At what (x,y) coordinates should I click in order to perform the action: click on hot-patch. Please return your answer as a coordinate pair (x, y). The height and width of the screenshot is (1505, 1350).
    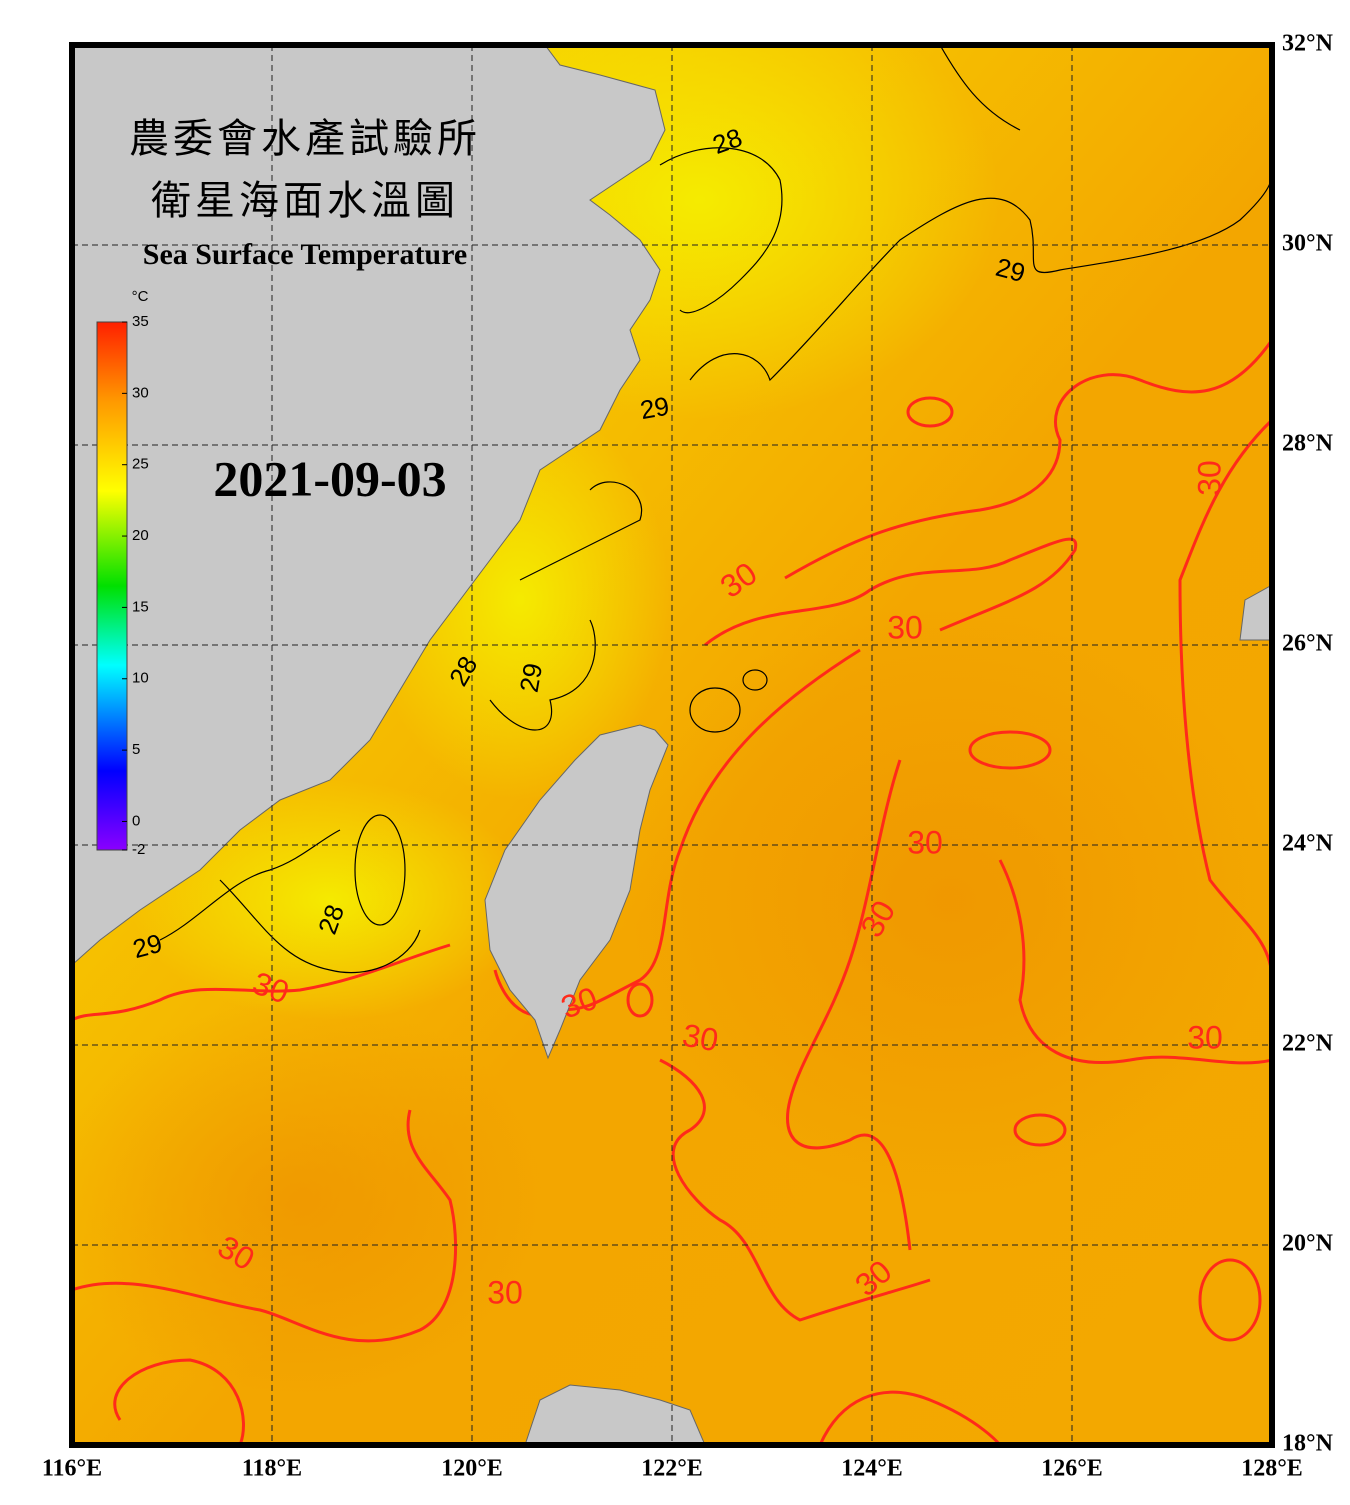
    Looking at the image, I should click on (311, 1200).